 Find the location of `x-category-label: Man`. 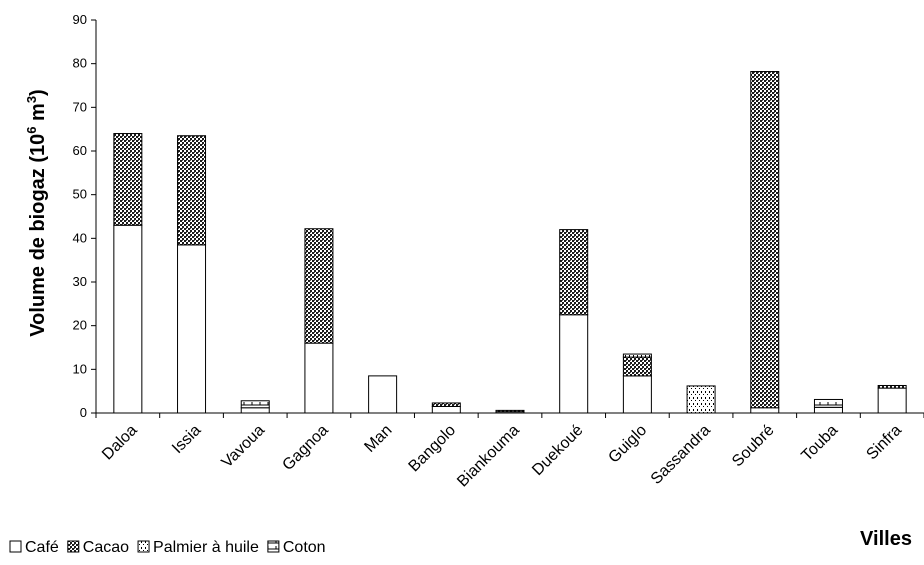

x-category-label: Man is located at coordinates (378, 439).